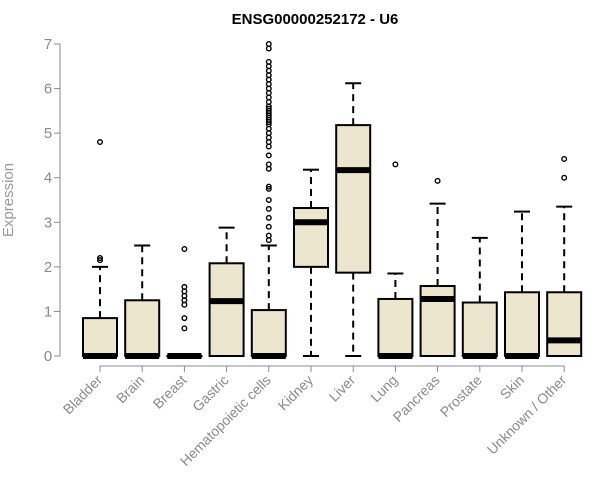  I want to click on y-tick-label: 7, so click(48, 44).